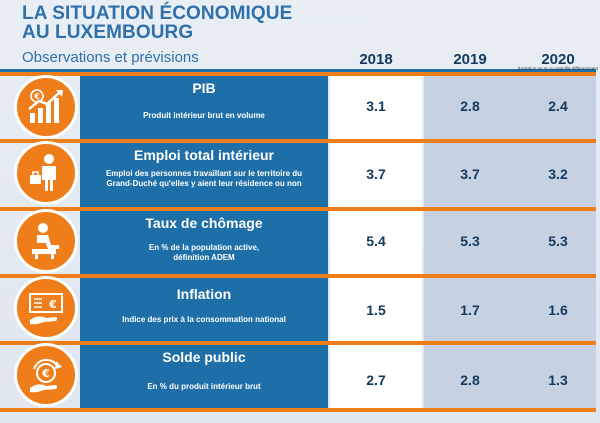 The width and height of the screenshot is (600, 423). I want to click on value-chomage-2019: 5.3, so click(470, 241).